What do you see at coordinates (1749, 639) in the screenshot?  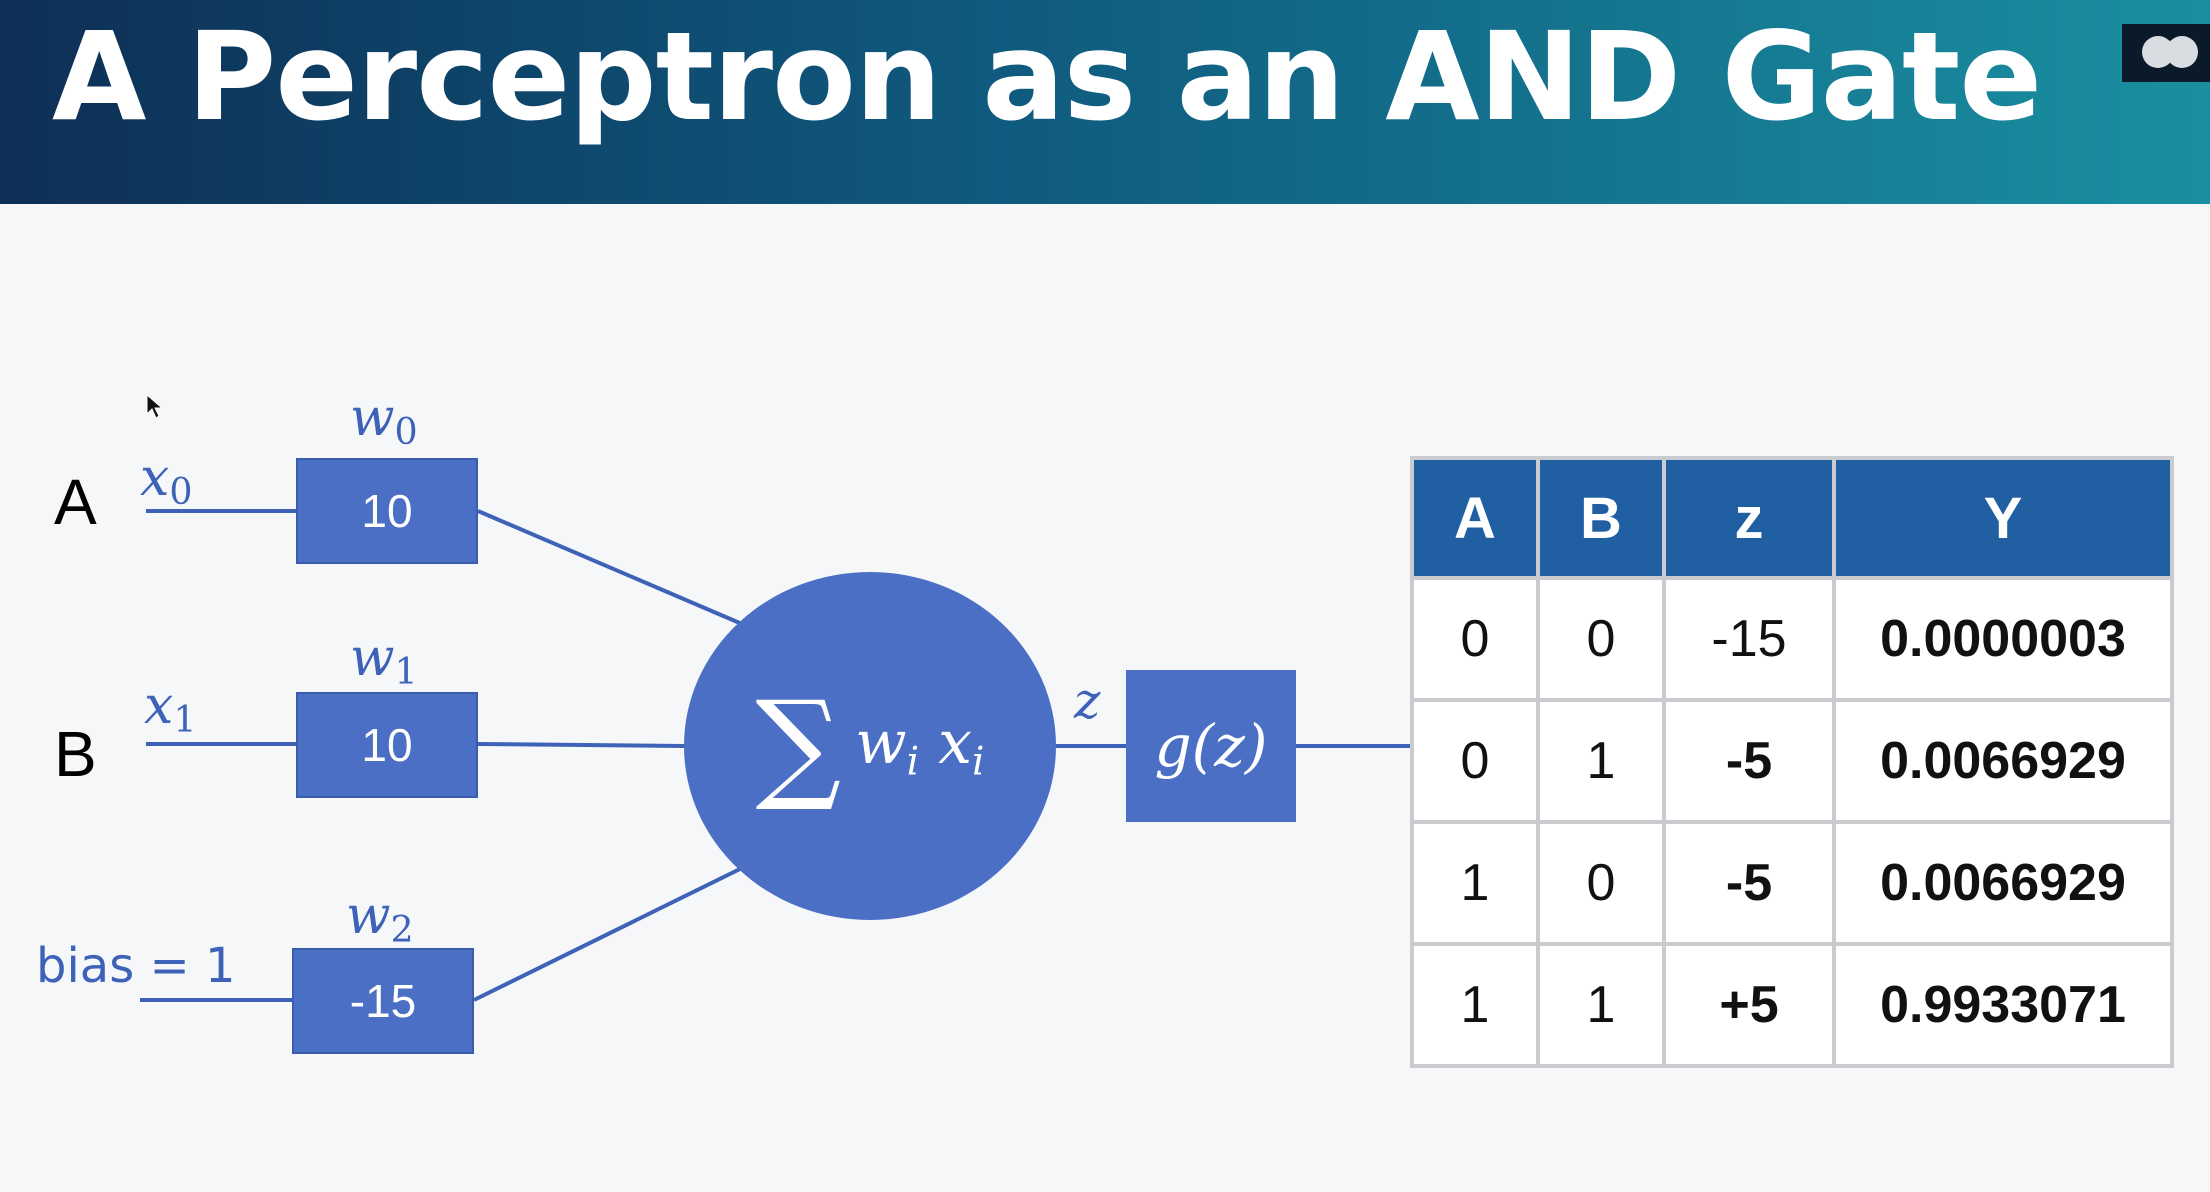 I see `cell-z: -15` at bounding box center [1749, 639].